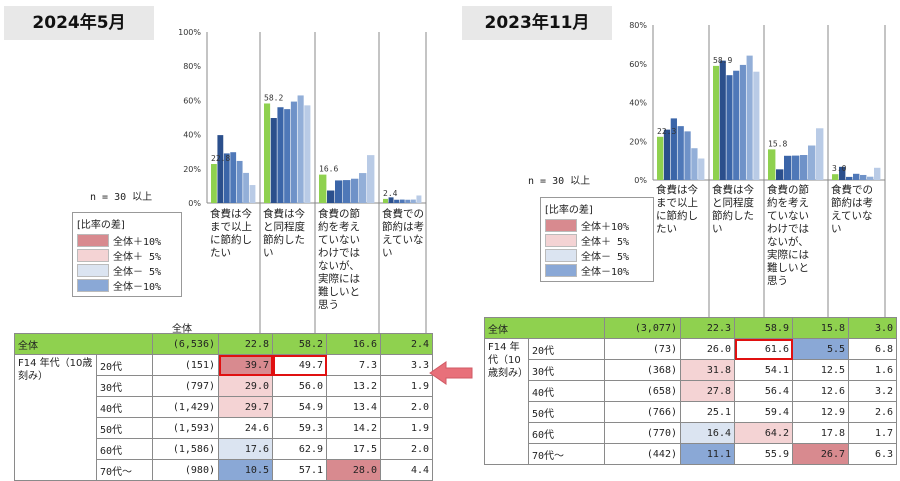  What do you see at coordinates (559, 181) in the screenshot?
I see `n-label: n = 30 以上` at bounding box center [559, 181].